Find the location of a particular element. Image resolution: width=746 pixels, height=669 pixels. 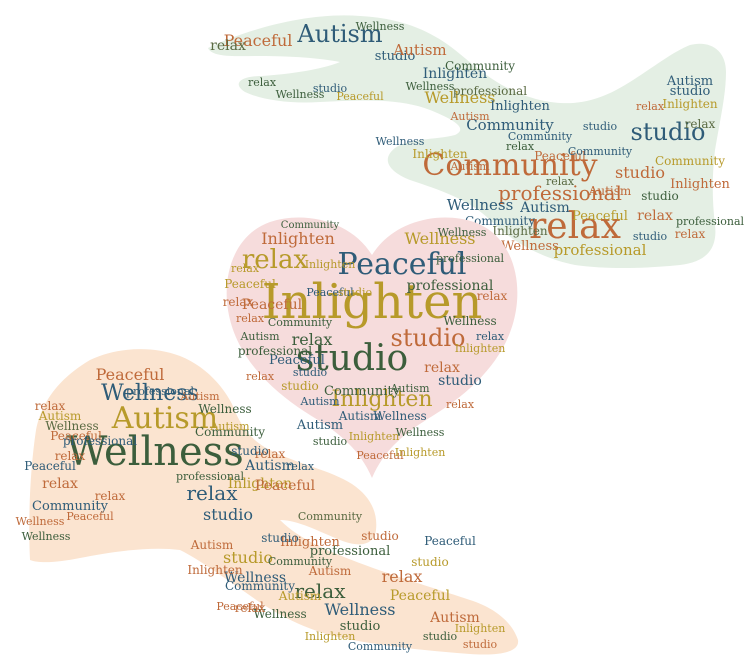

heart-word: professional is located at coordinates (450, 286).